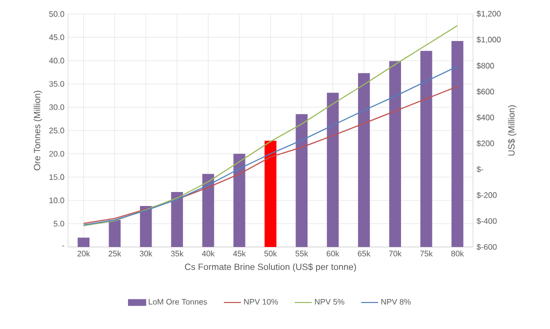 The image size is (550, 329). I want to click on x-tick-label: 40k, so click(208, 253).